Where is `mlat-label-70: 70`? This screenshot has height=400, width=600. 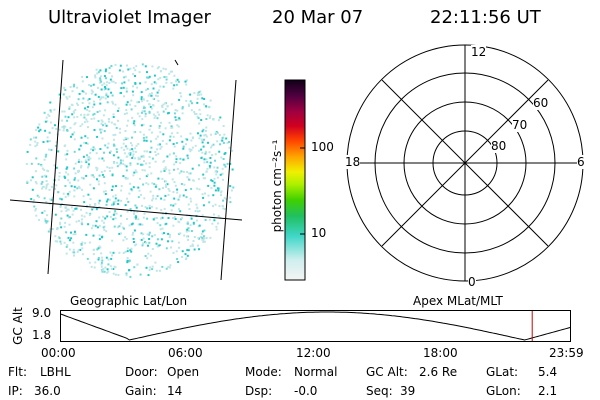 mlat-label-70: 70 is located at coordinates (520, 125).